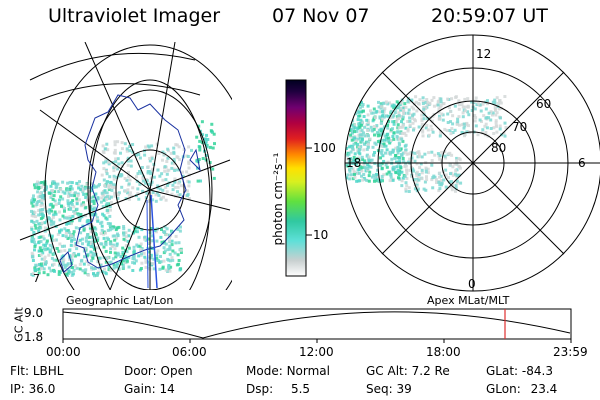  I want to click on altitude-xtick-0: 00:00, so click(63, 352).